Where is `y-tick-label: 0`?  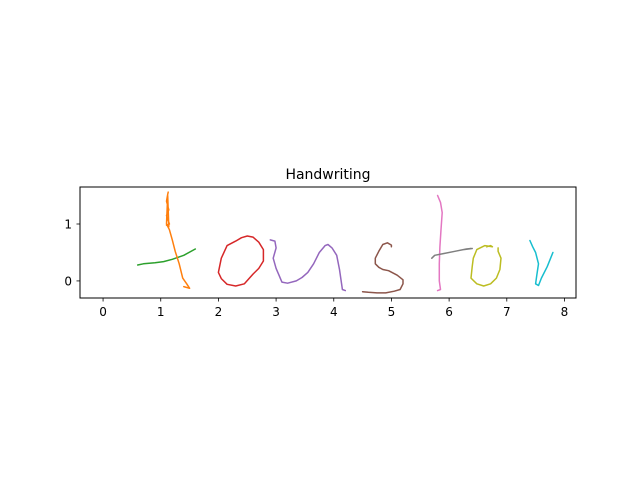
y-tick-label: 0 is located at coordinates (68, 281).